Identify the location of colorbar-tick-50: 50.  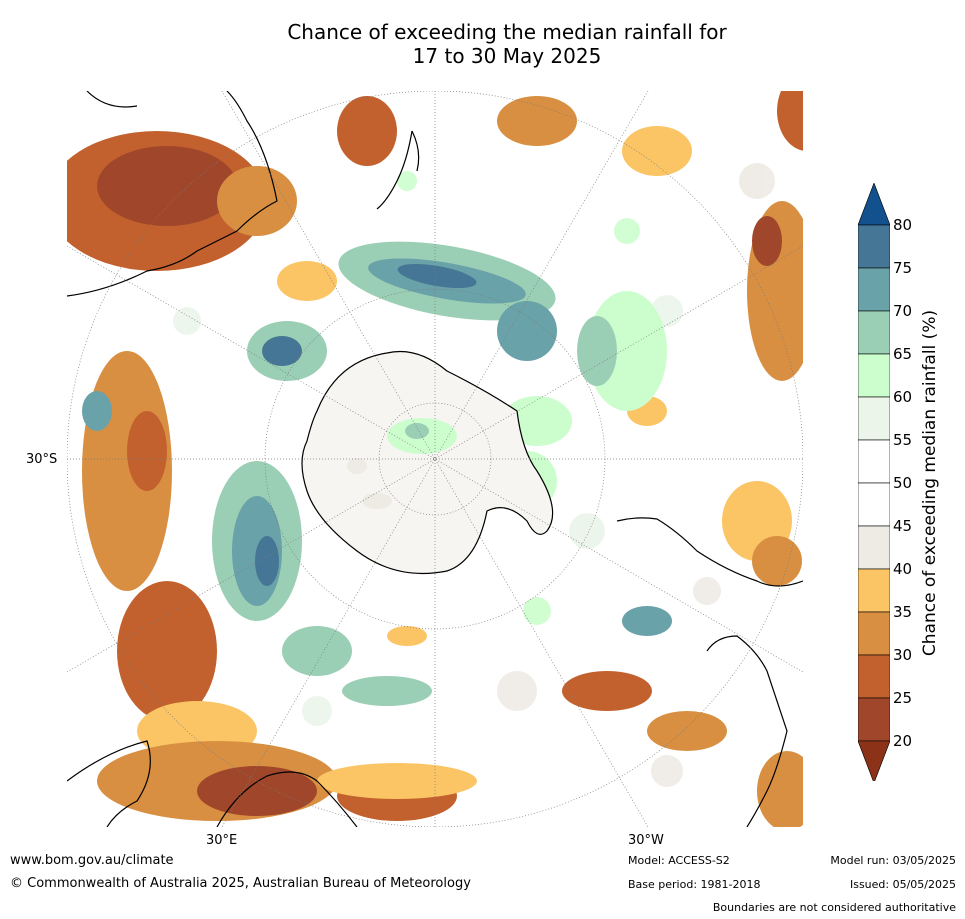
(903, 483).